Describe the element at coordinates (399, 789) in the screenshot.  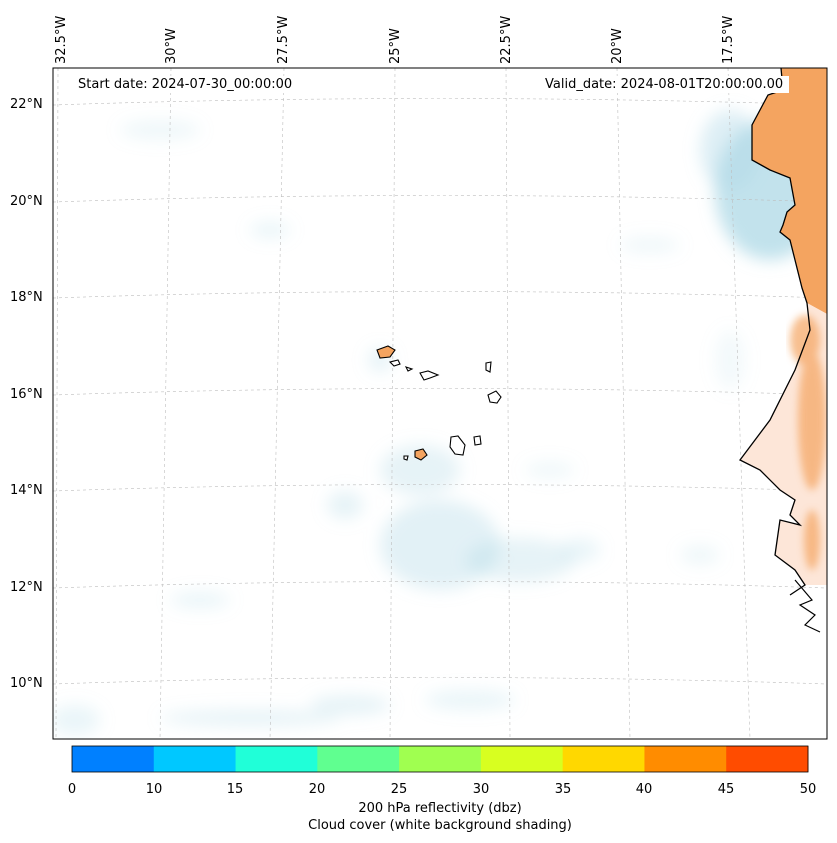
I see `colorbar-tick: 25` at that location.